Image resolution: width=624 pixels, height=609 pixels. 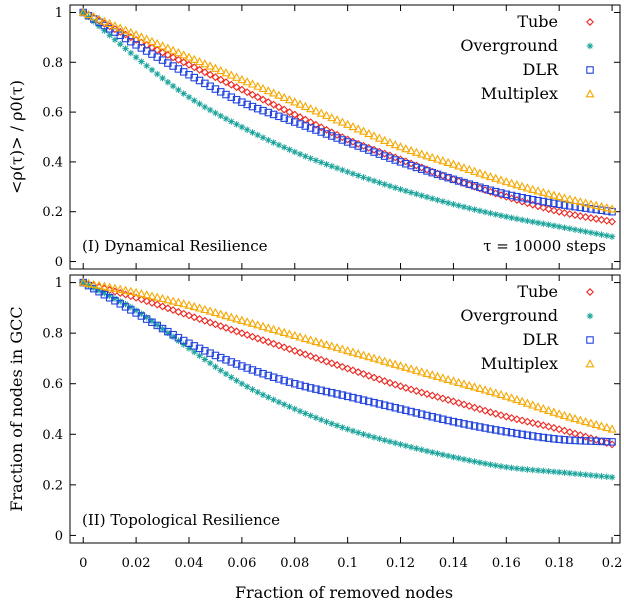 I want to click on legend-label: DLR, so click(x=541, y=339).